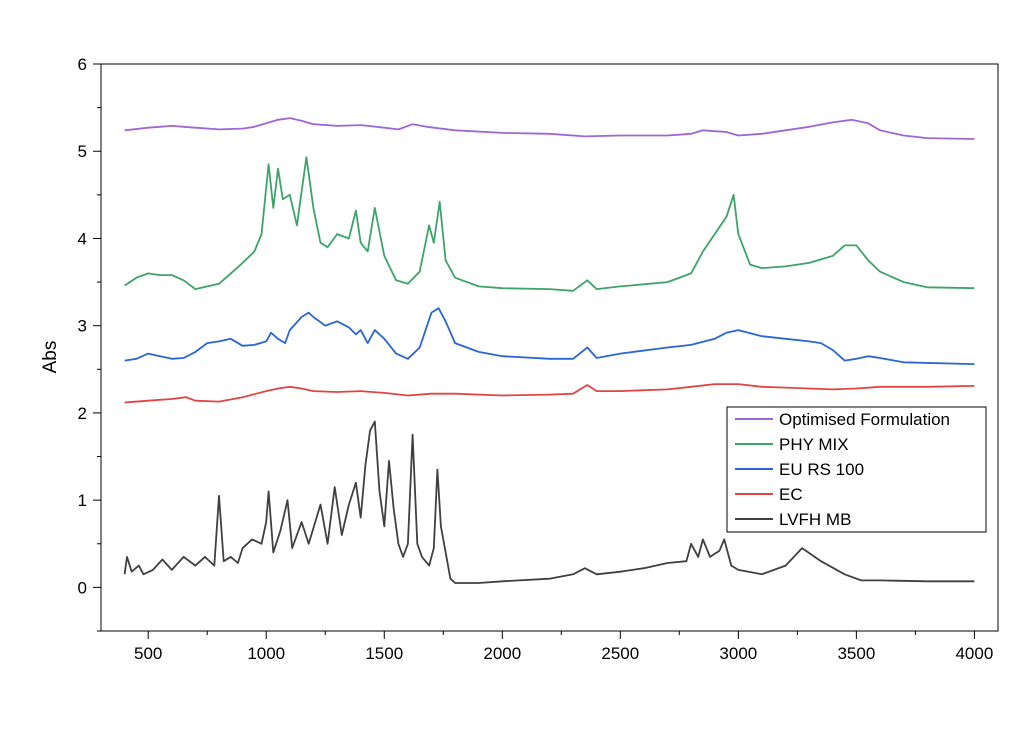 This screenshot has width=1029, height=729. Describe the element at coordinates (82, 238) in the screenshot. I see `y-tick-label: 4` at that location.